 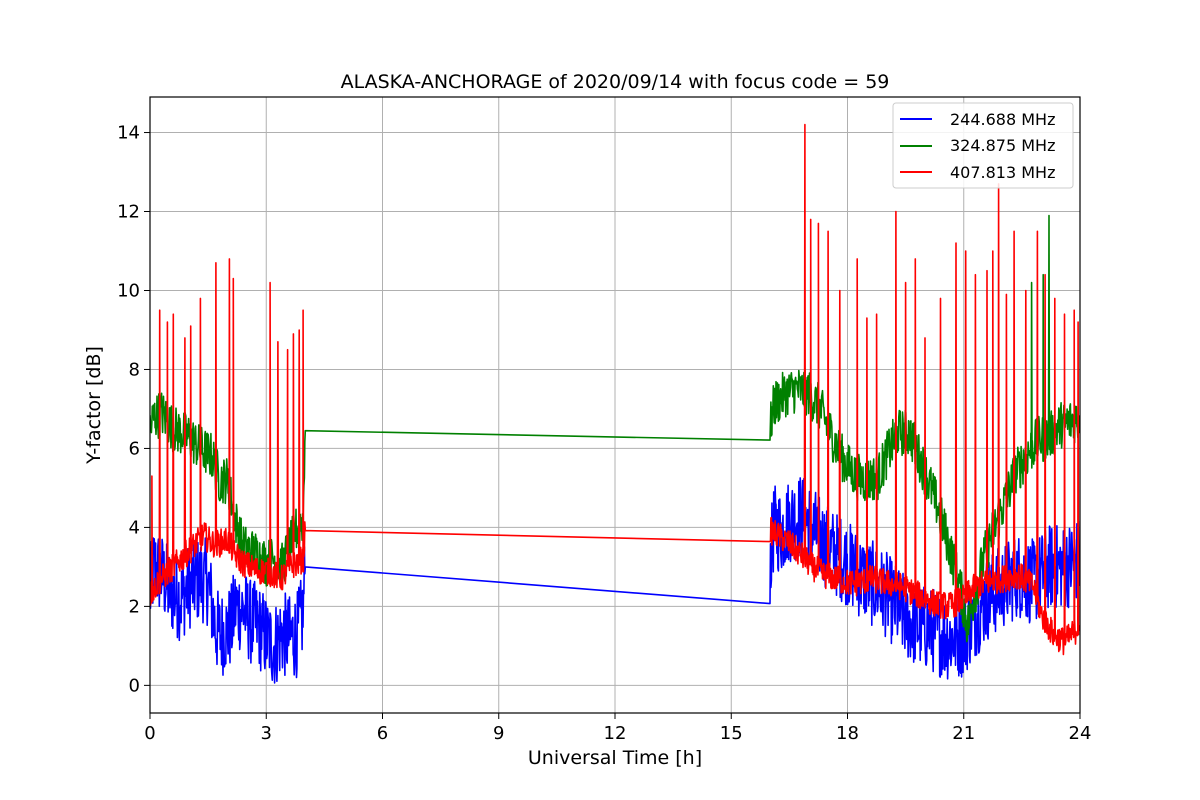 I want to click on y-axis-label: Y-factor [dB], so click(x=94, y=405).